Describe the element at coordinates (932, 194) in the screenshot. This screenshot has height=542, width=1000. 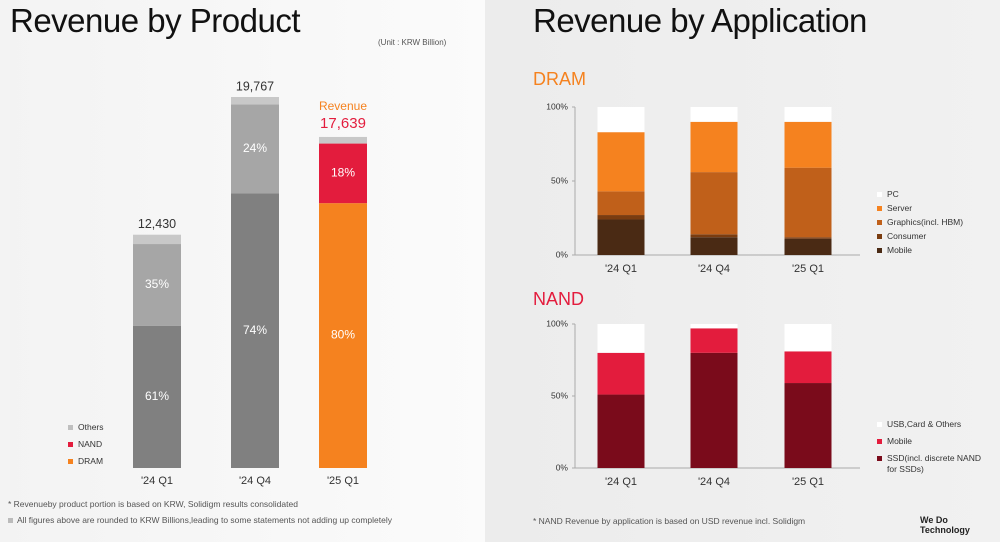
I see `legend-item: PC` at that location.